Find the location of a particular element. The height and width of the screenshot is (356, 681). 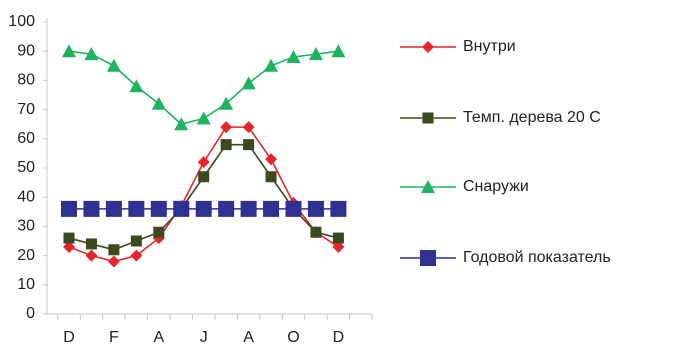

y-tick-label: 10 is located at coordinates (26, 284).